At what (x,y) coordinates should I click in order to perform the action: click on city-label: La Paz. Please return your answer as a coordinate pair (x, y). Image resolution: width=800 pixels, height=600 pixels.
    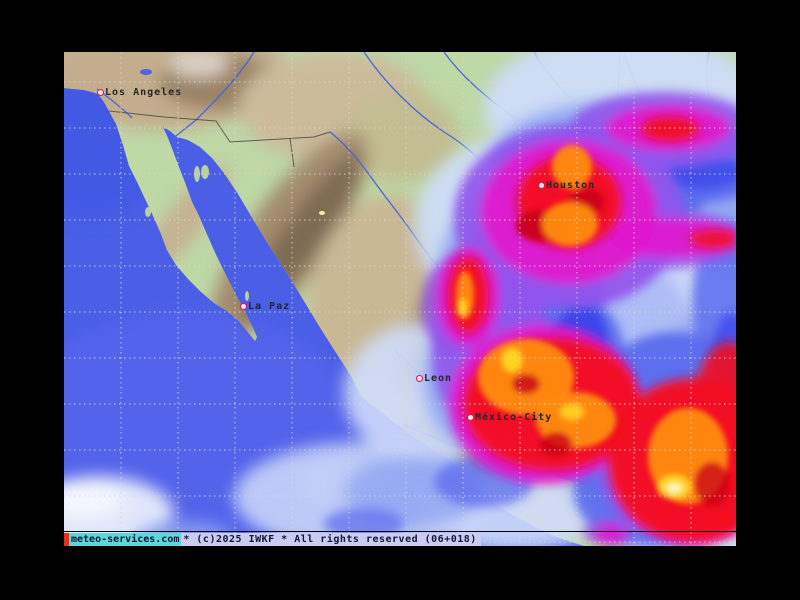
    Looking at the image, I should click on (269, 306).